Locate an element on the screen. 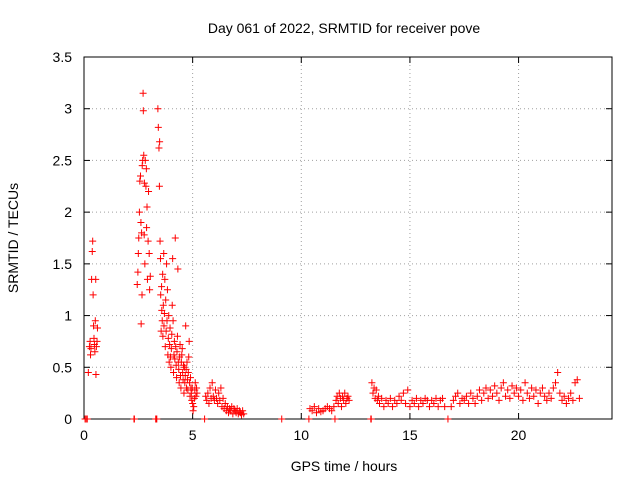  y-axis-label: SRMTID / TECUs is located at coordinates (13, 238).